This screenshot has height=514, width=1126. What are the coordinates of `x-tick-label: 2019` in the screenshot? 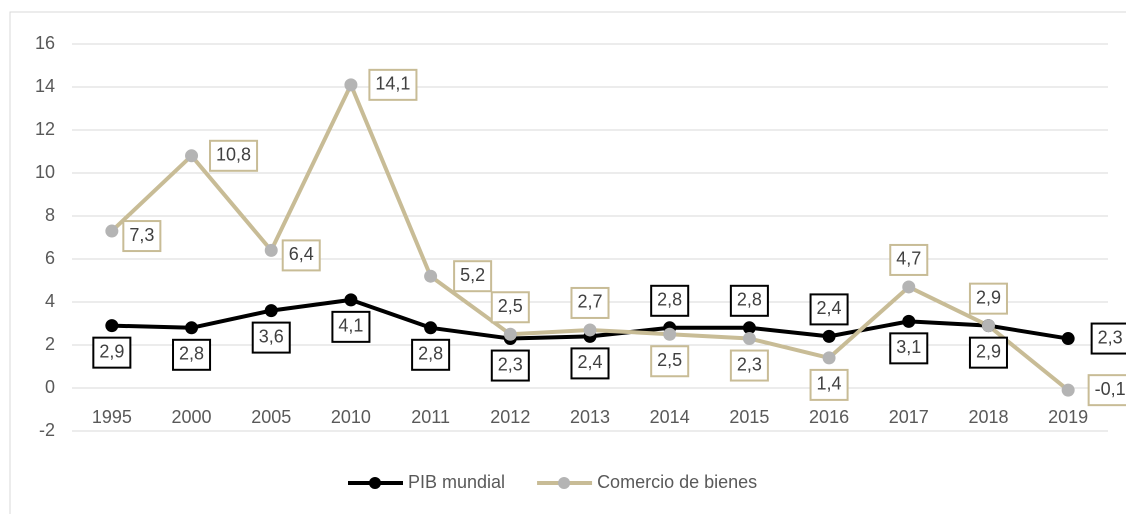 It's located at (1068, 417).